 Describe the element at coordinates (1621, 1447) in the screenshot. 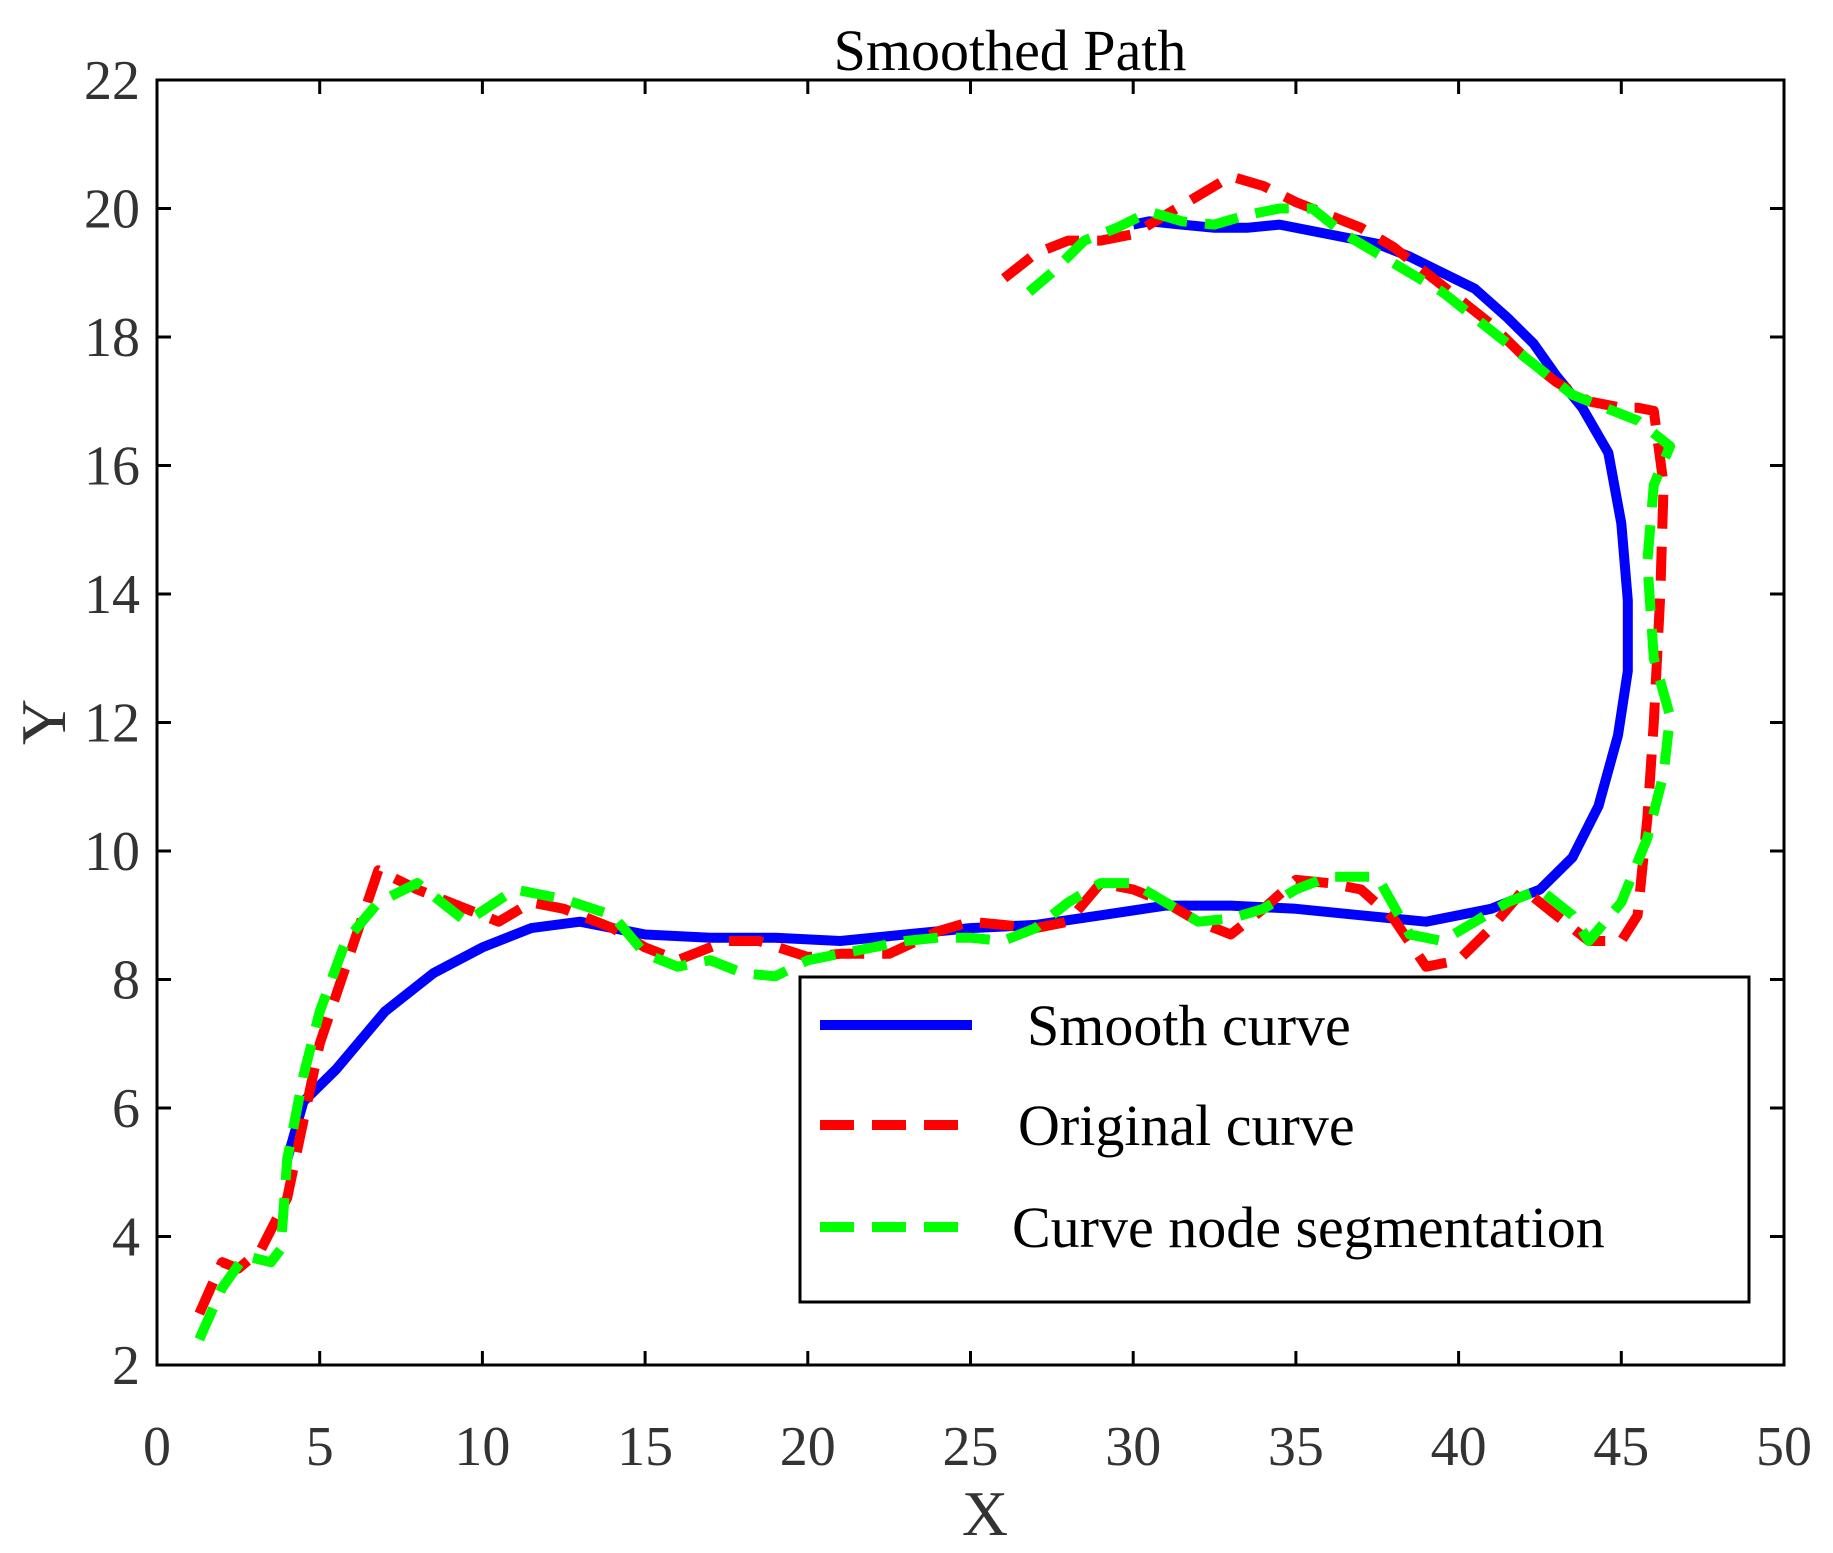

I see `x-tick-label: 45` at that location.